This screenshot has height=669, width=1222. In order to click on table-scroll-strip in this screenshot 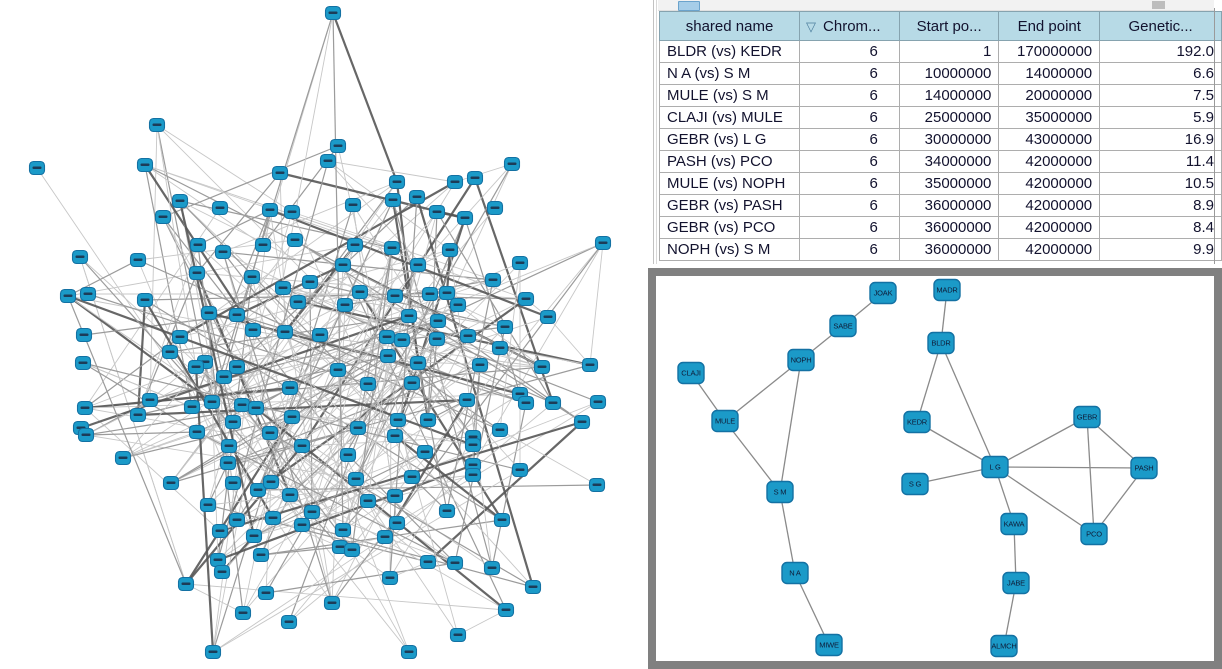, I will do `click(936, 5)`.